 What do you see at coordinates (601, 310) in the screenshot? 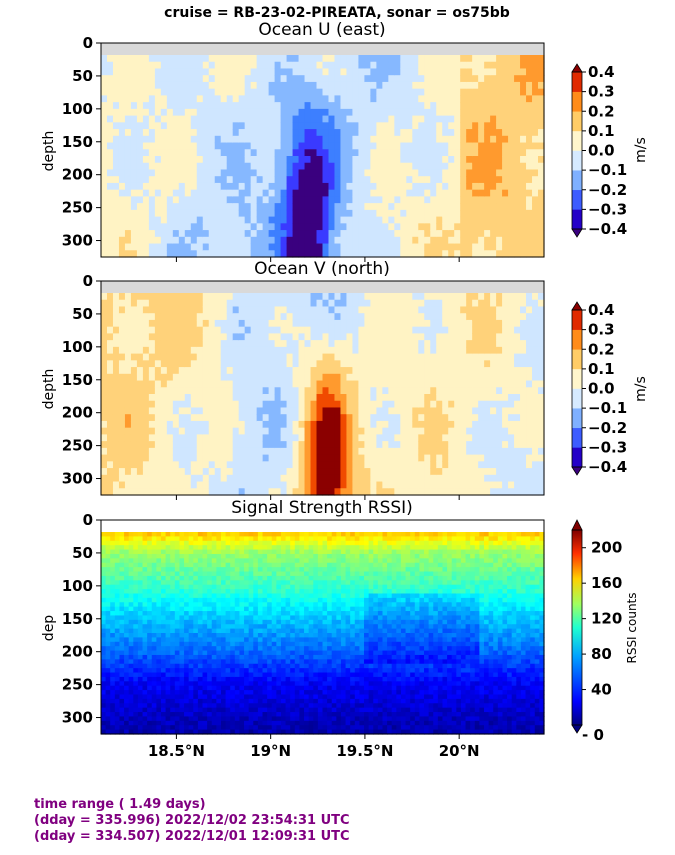
I see `colorbar-tick-label: 0.4` at bounding box center [601, 310].